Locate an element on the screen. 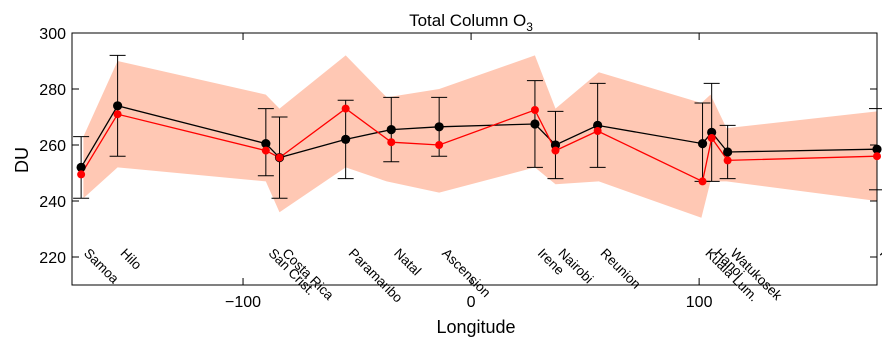 This screenshot has height=339, width=882. site-label: Natal is located at coordinates (407, 262).